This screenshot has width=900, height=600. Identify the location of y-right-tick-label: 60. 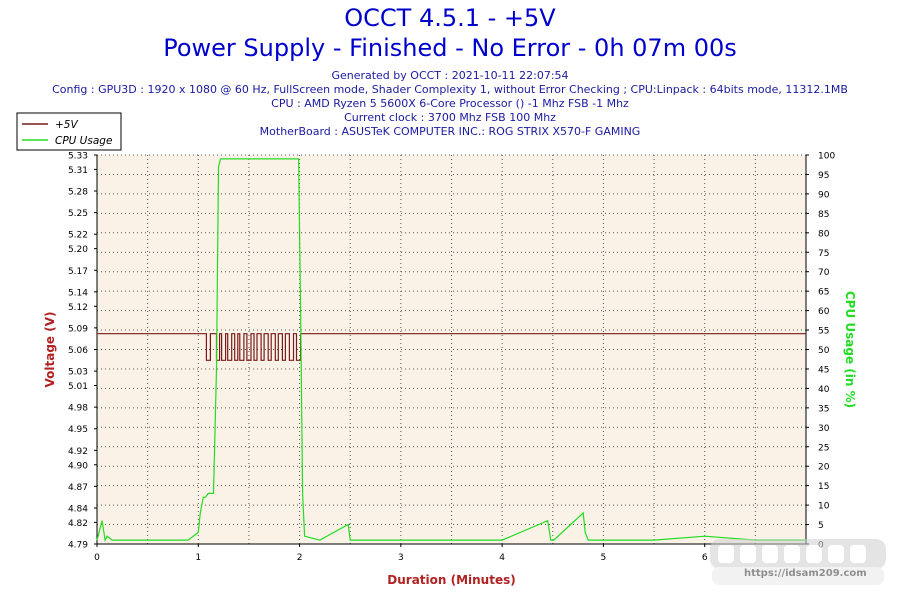
(824, 312).